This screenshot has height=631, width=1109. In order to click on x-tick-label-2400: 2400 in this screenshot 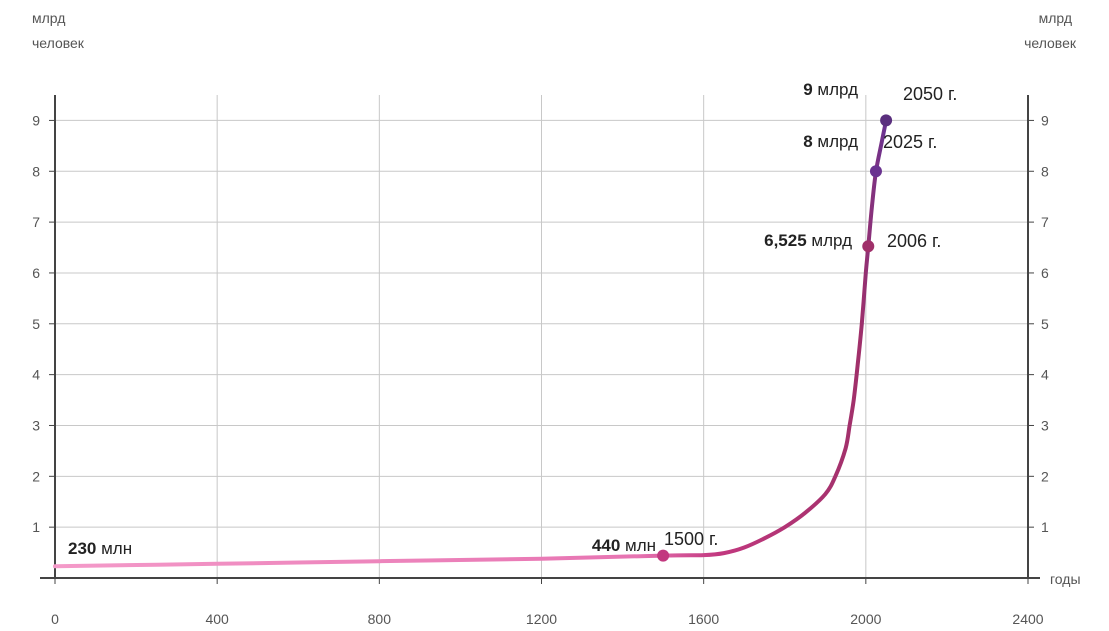, I will do `click(1027, 619)`.